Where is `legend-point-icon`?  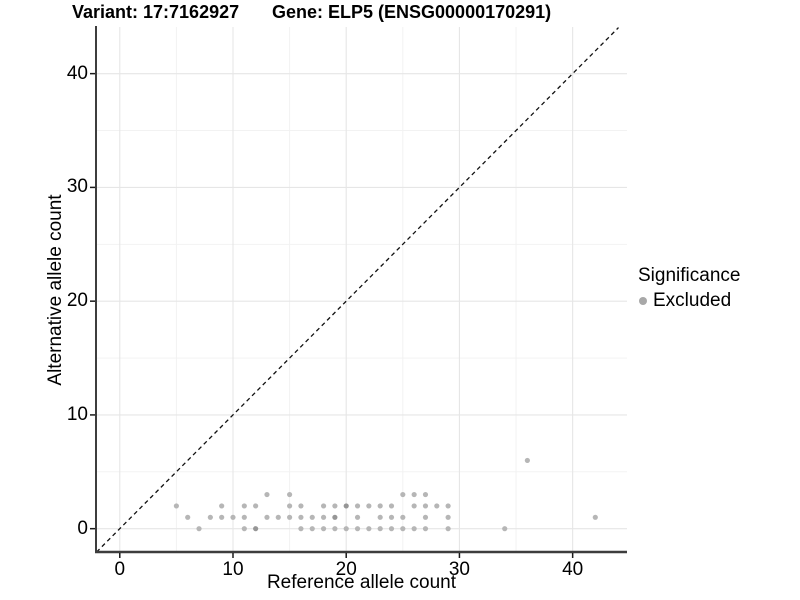
legend-point-icon is located at coordinates (643, 300).